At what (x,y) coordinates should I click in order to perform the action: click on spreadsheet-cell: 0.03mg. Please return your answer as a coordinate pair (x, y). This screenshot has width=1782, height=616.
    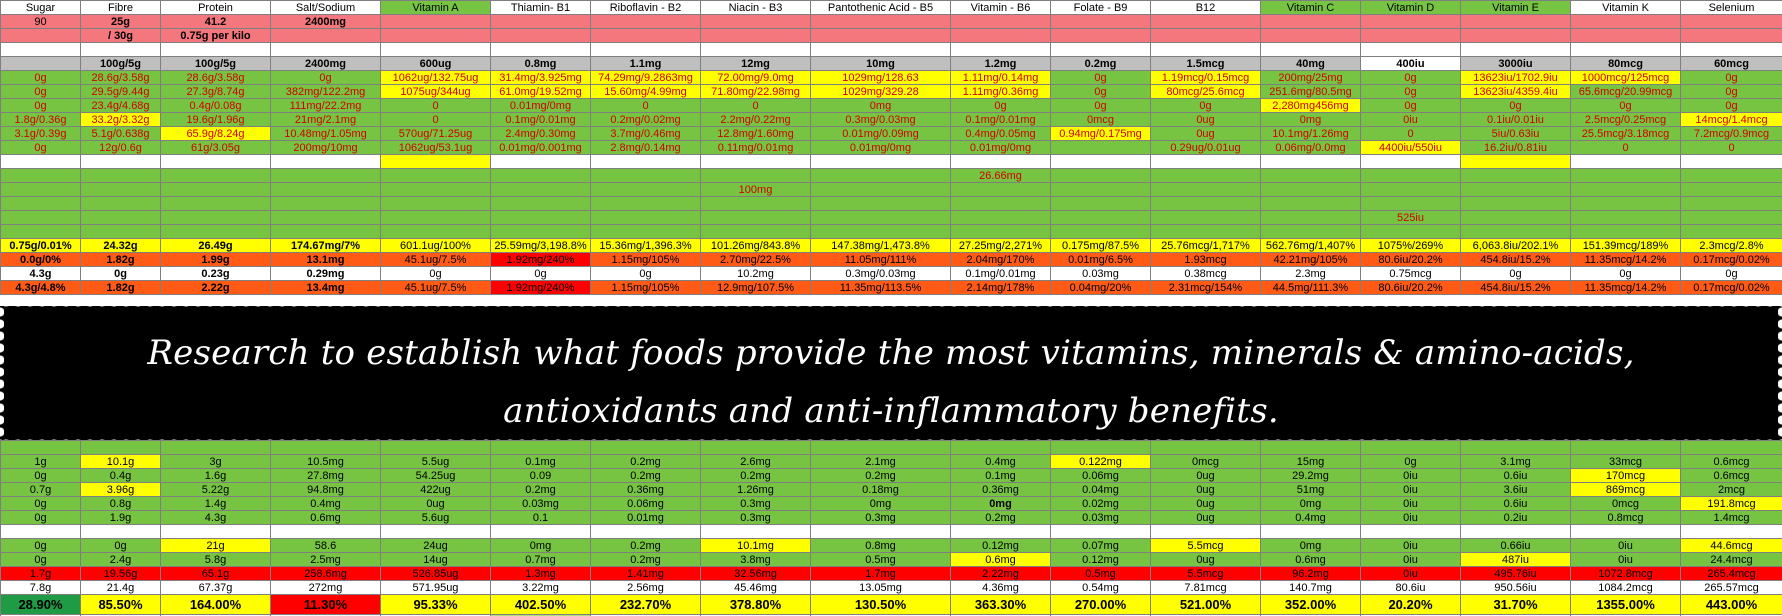
    Looking at the image, I should click on (540, 503).